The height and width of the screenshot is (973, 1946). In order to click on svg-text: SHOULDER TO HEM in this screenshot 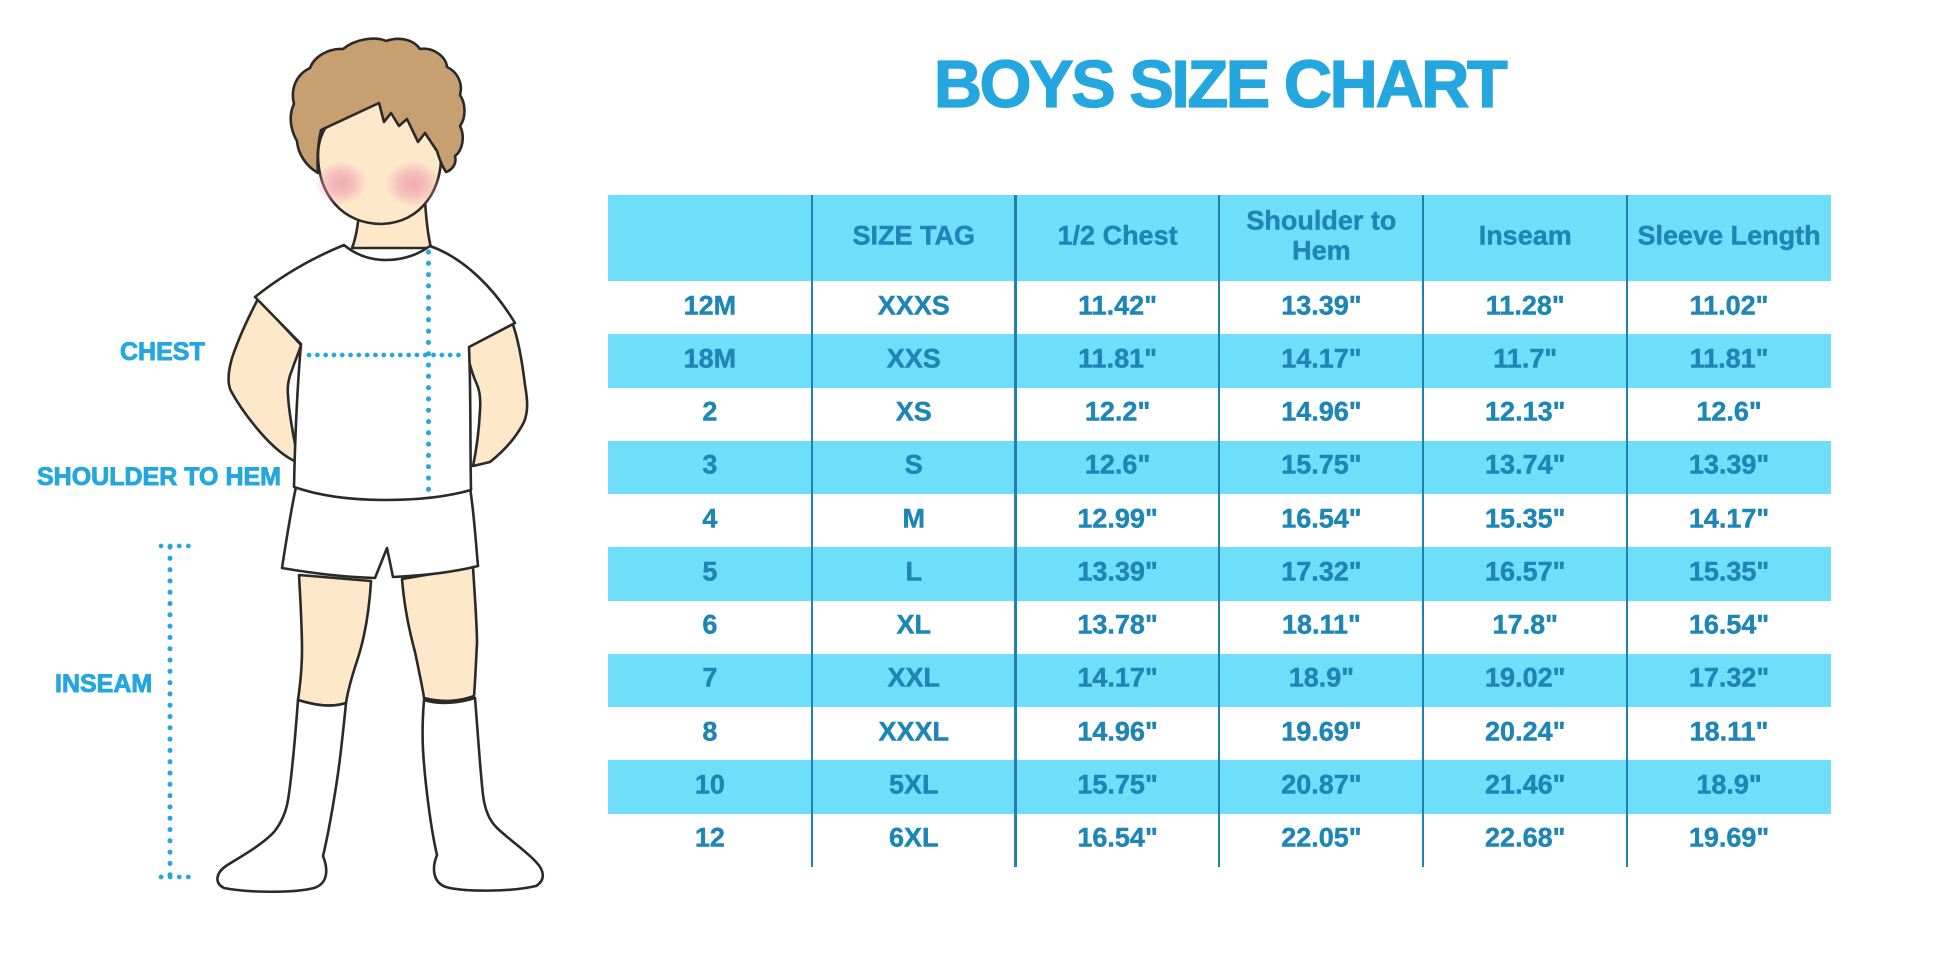, I will do `click(159, 477)`.